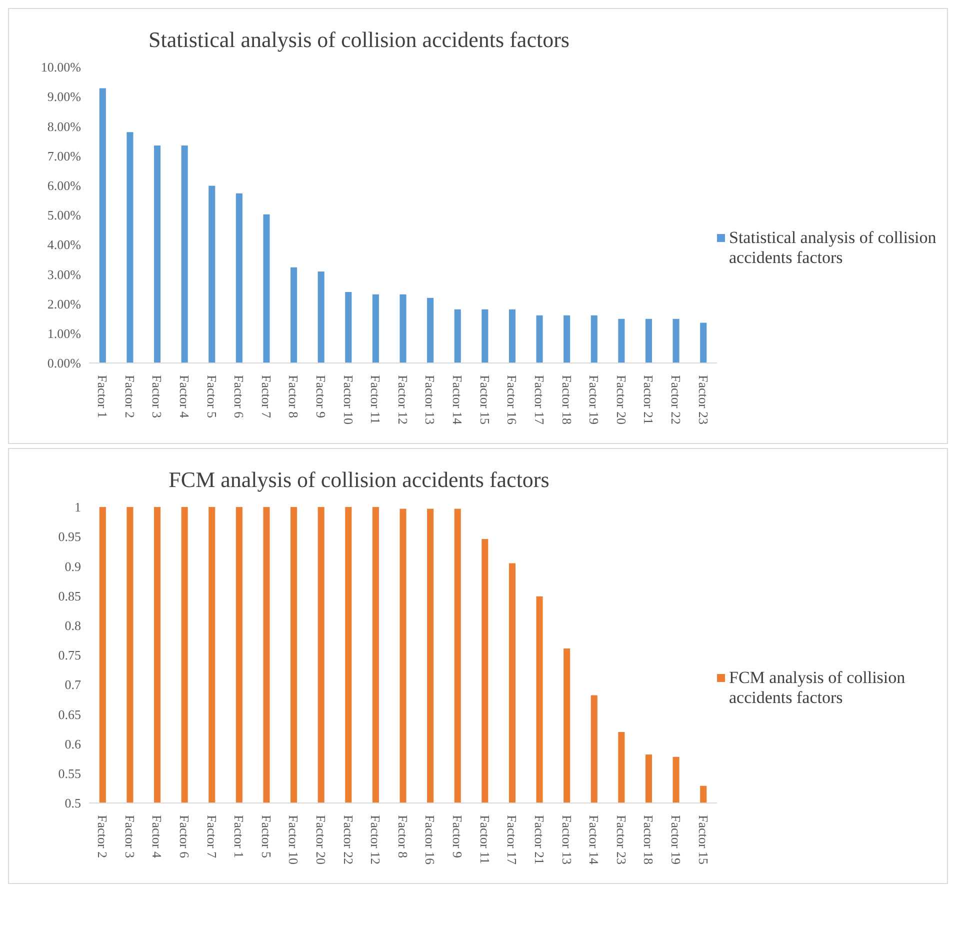 This screenshot has width=960, height=941. I want to click on y-tick-label: 0.9, so click(72, 566).